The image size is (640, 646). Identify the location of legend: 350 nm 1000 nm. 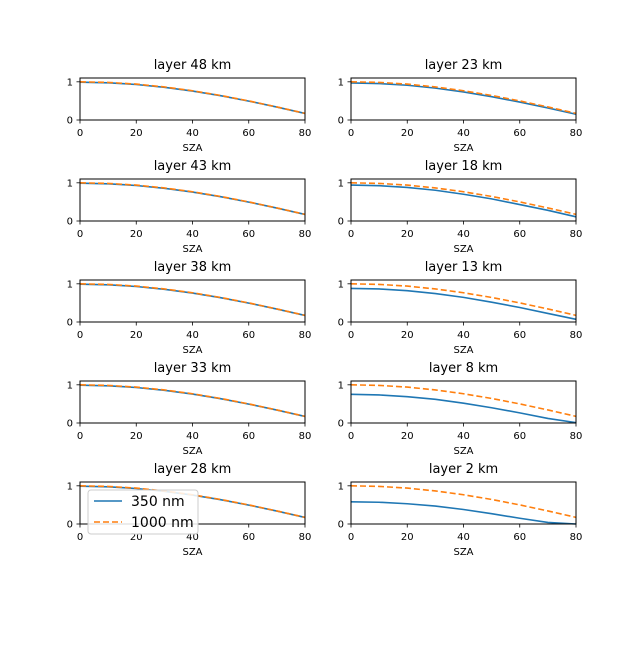
(143, 512).